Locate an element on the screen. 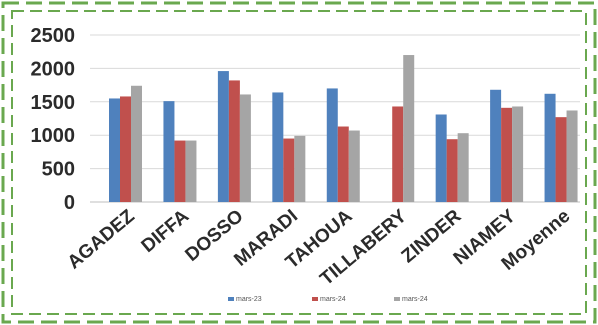  y-tick-label: 1000 is located at coordinates (53, 136).